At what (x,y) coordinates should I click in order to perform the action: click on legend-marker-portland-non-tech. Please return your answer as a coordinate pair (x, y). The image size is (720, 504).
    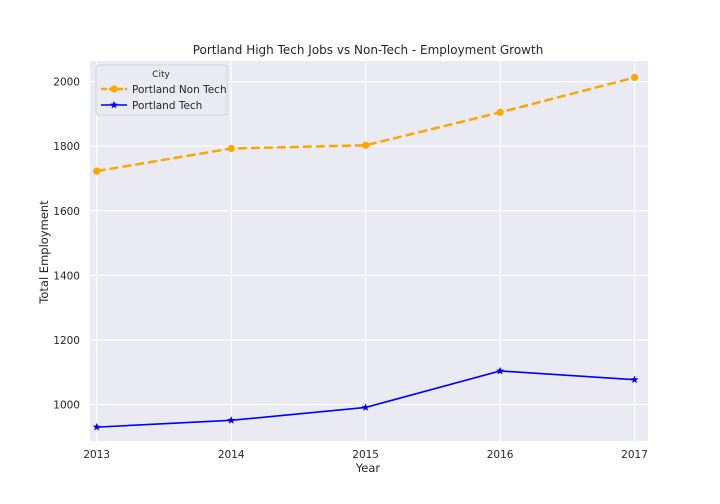
    Looking at the image, I should click on (114, 89).